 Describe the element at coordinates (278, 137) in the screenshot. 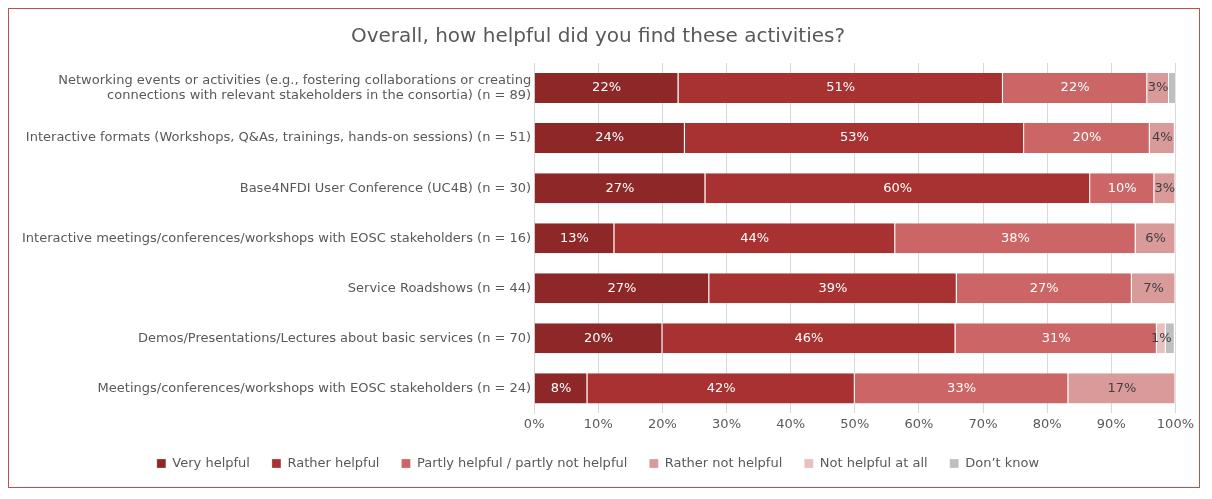

I see `y-tick-label: Interactive formats (Workshops, Q&As, trainings, hands-on sessions) (n = 51)` at that location.